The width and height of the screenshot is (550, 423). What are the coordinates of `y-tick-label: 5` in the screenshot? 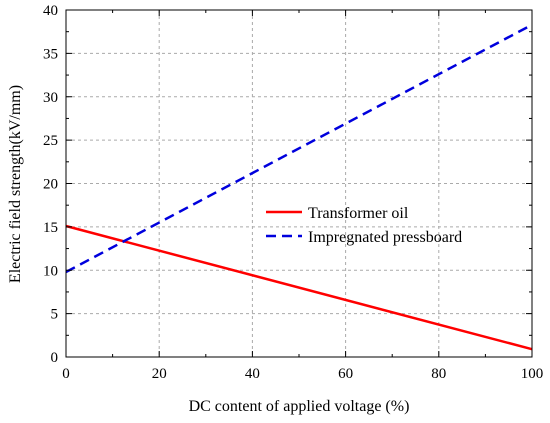 It's located at (55, 315).